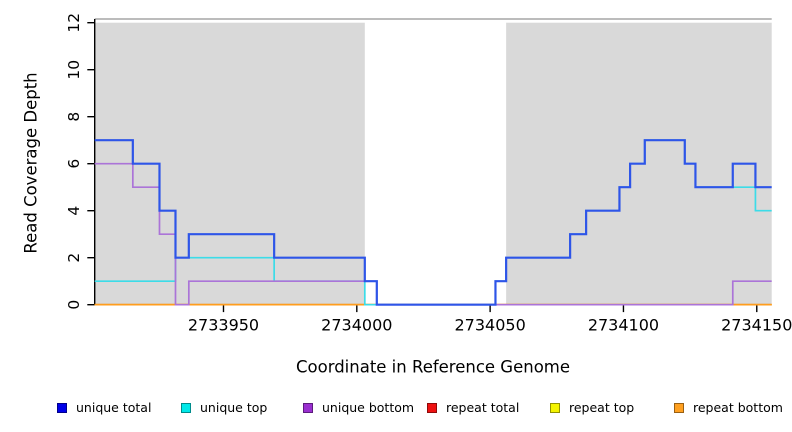  What do you see at coordinates (74, 70) in the screenshot?
I see `y-tick-label: 10` at bounding box center [74, 70].